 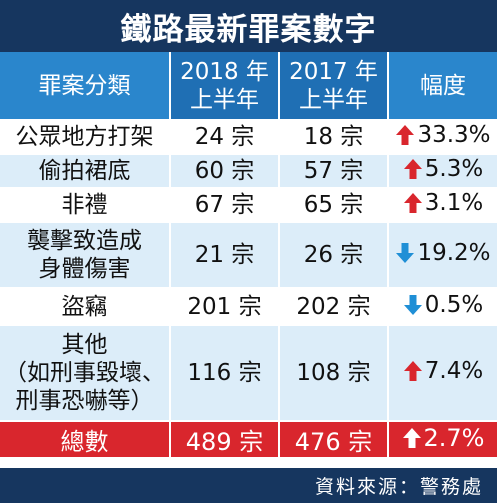 I want to click on value-2017-cell: 57 宗, so click(x=334, y=171).